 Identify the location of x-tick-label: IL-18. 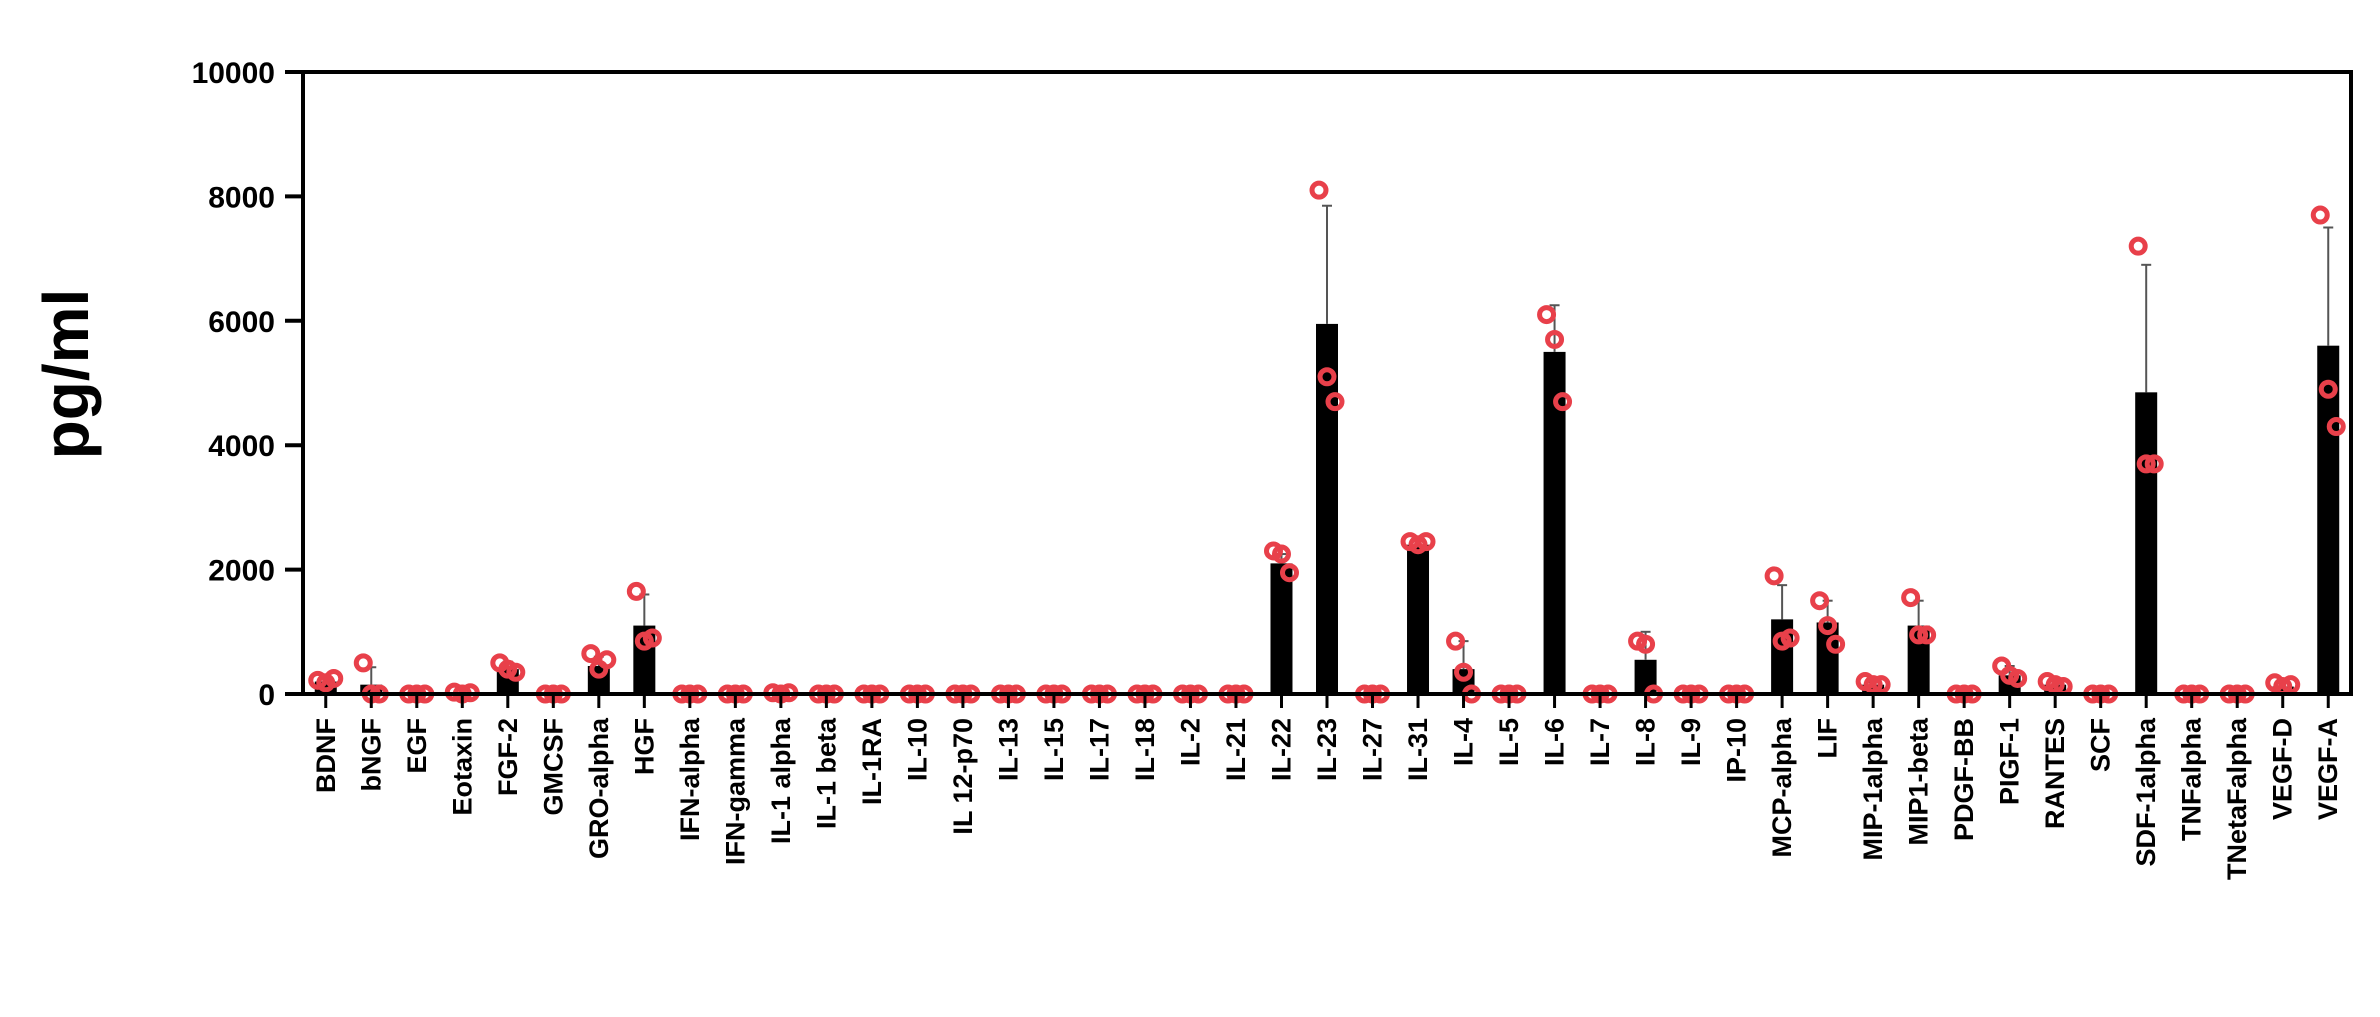
(1145, 749).